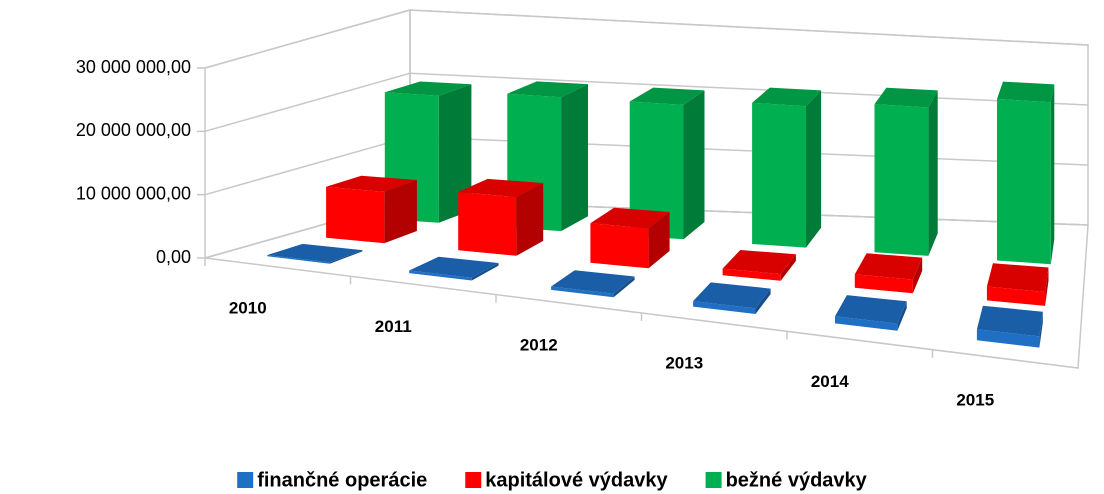 The height and width of the screenshot is (494, 1104). I want to click on legend-label: finančné operácie, so click(342, 480).